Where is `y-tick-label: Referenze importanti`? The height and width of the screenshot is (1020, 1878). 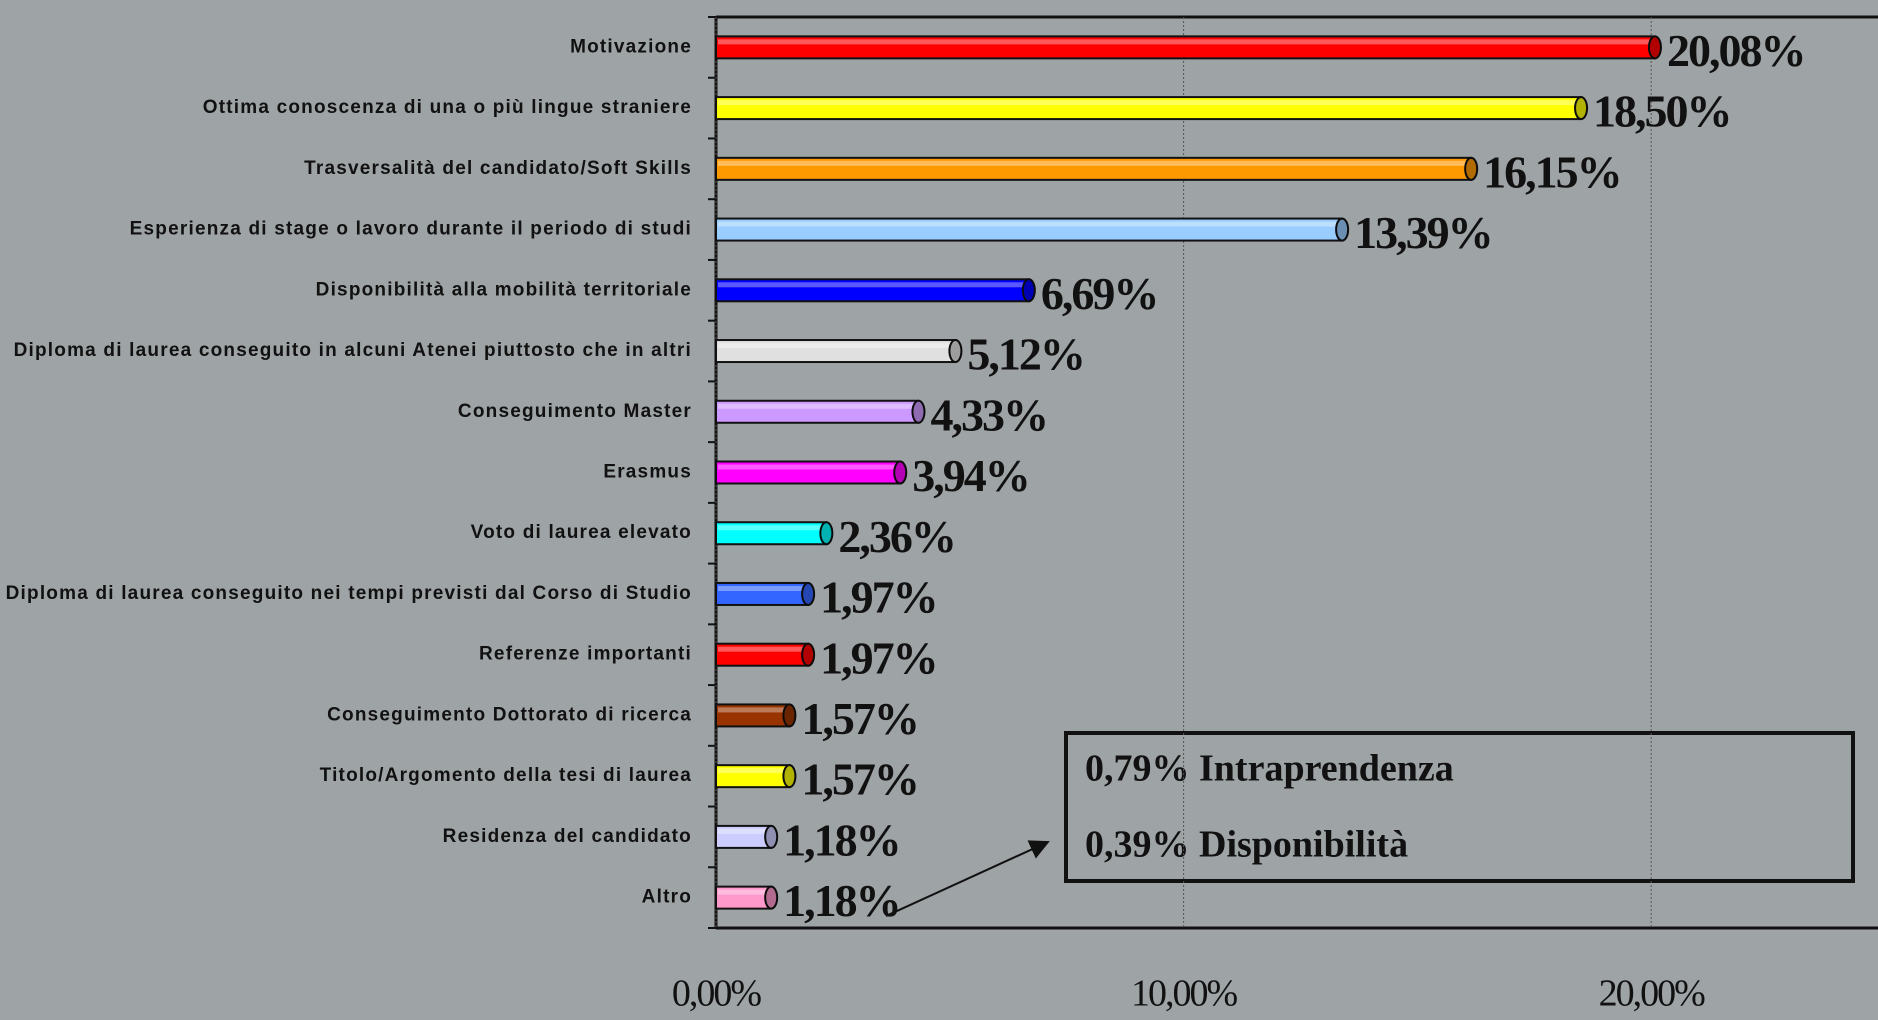
y-tick-label: Referenze importanti is located at coordinates (585, 654).